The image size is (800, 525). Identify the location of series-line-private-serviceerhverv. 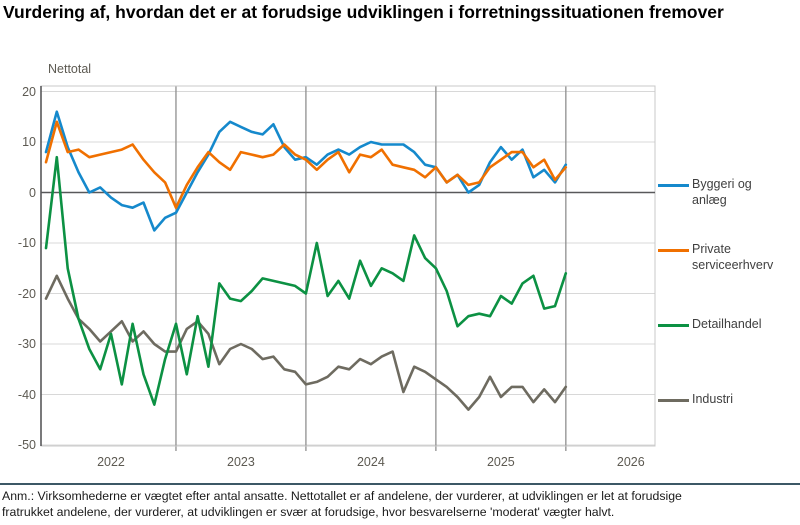
(306, 164).